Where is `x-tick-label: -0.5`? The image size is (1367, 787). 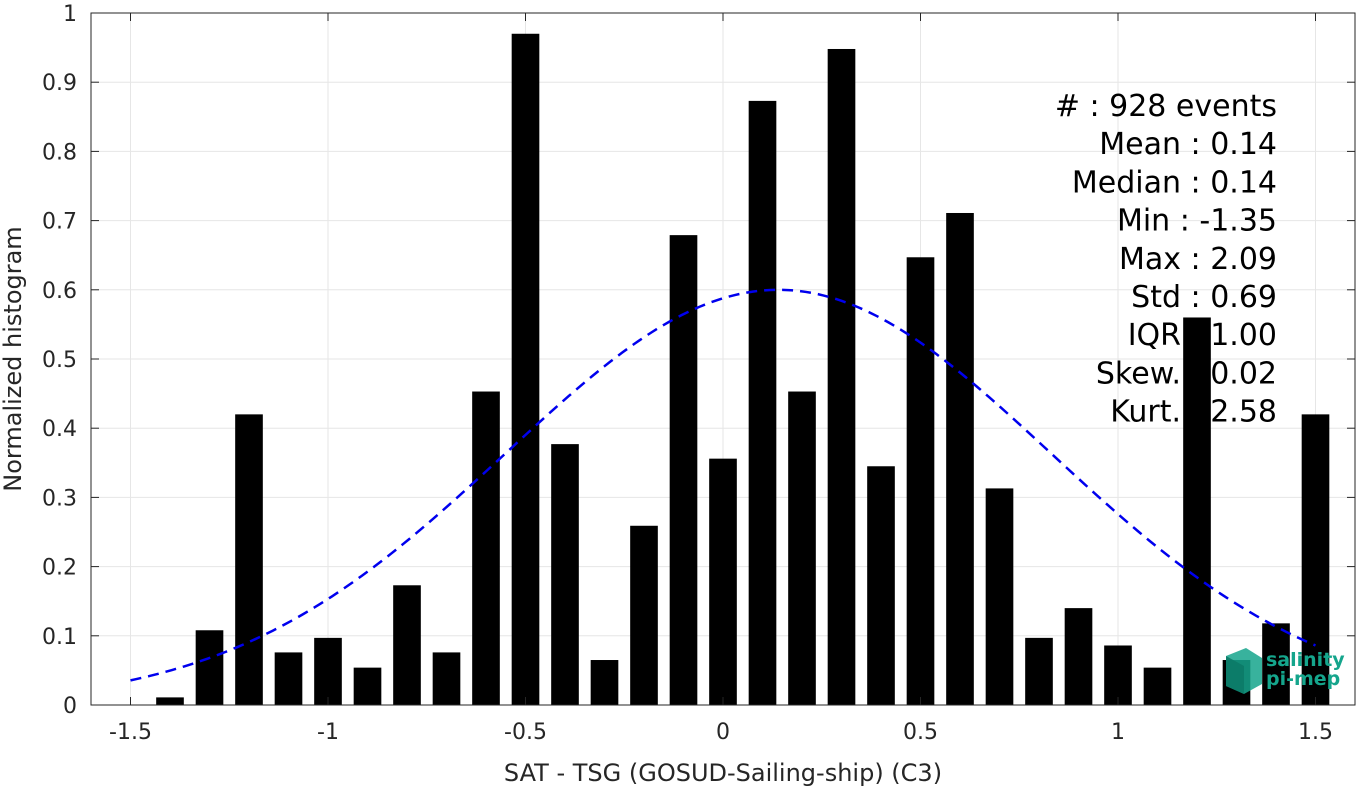 x-tick-label: -0.5 is located at coordinates (525, 732).